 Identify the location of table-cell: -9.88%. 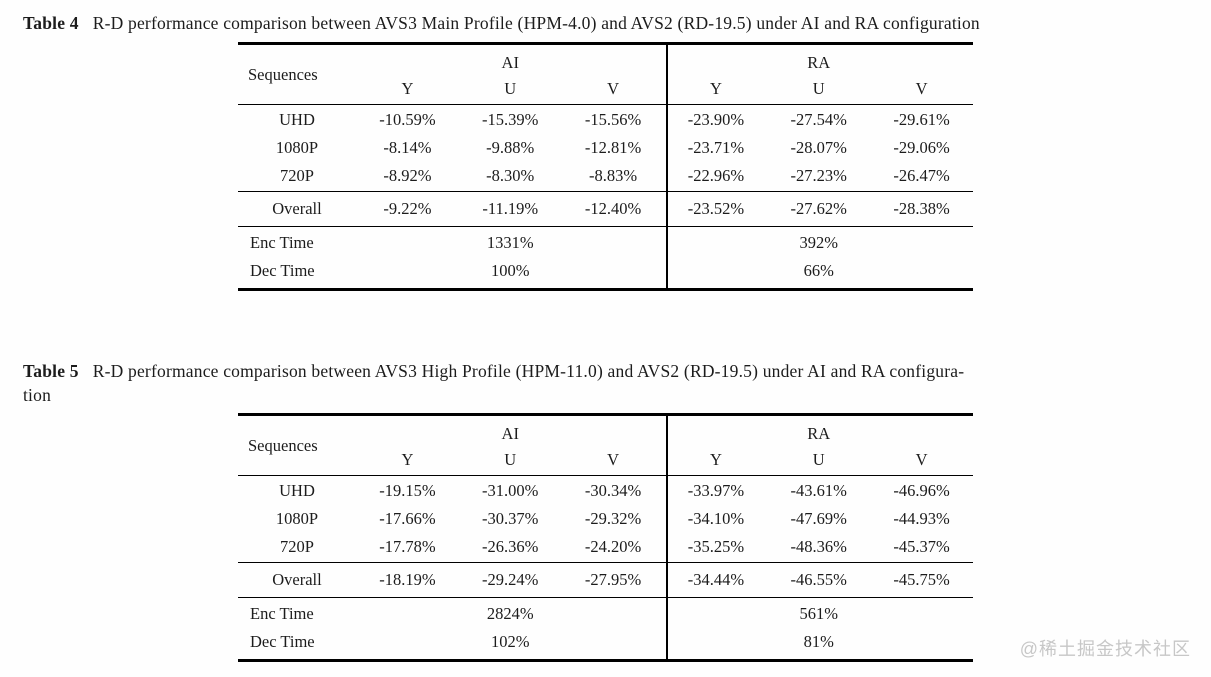
(510, 147).